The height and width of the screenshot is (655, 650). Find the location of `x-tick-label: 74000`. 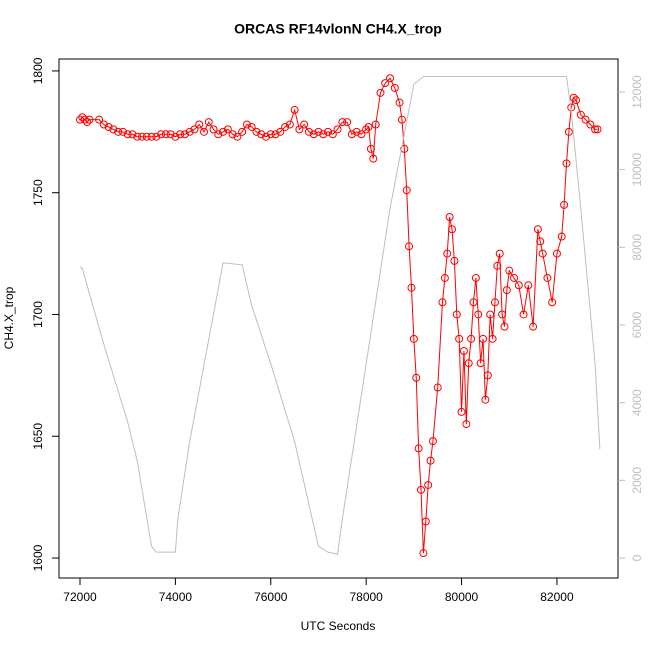

x-tick-label: 74000 is located at coordinates (176, 597).